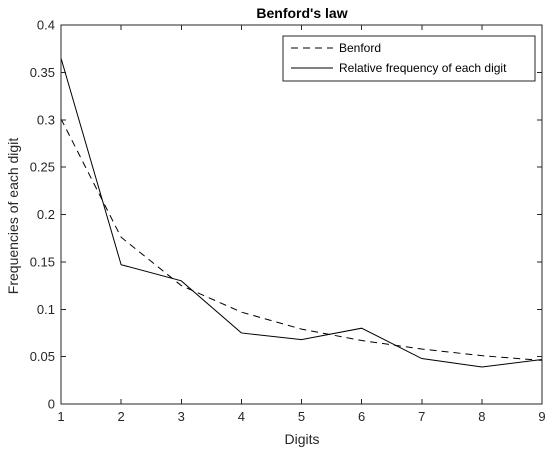 The height and width of the screenshot is (455, 550). Describe the element at coordinates (46, 214) in the screenshot. I see `y-tick-label: 0.2` at that location.